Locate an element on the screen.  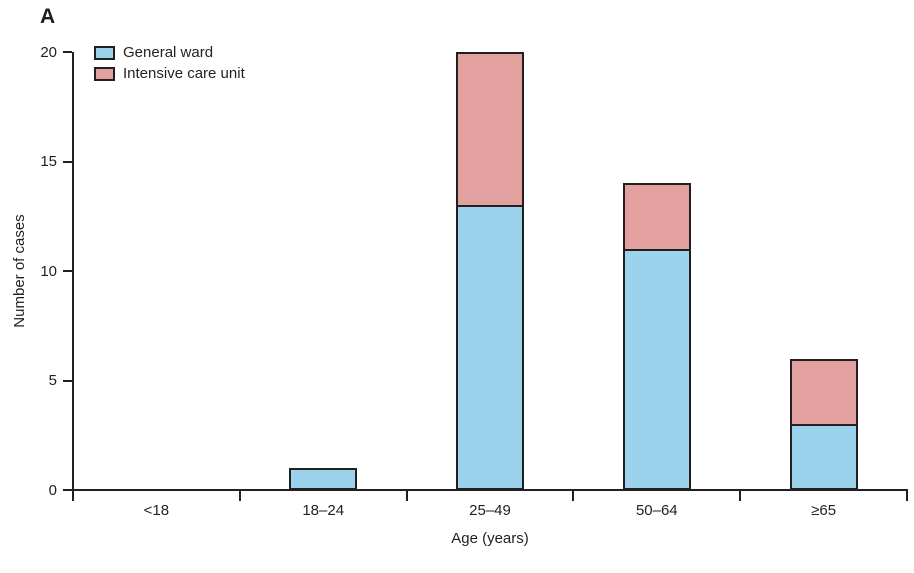
x-tick-label-0: <18 is located at coordinates (156, 510).